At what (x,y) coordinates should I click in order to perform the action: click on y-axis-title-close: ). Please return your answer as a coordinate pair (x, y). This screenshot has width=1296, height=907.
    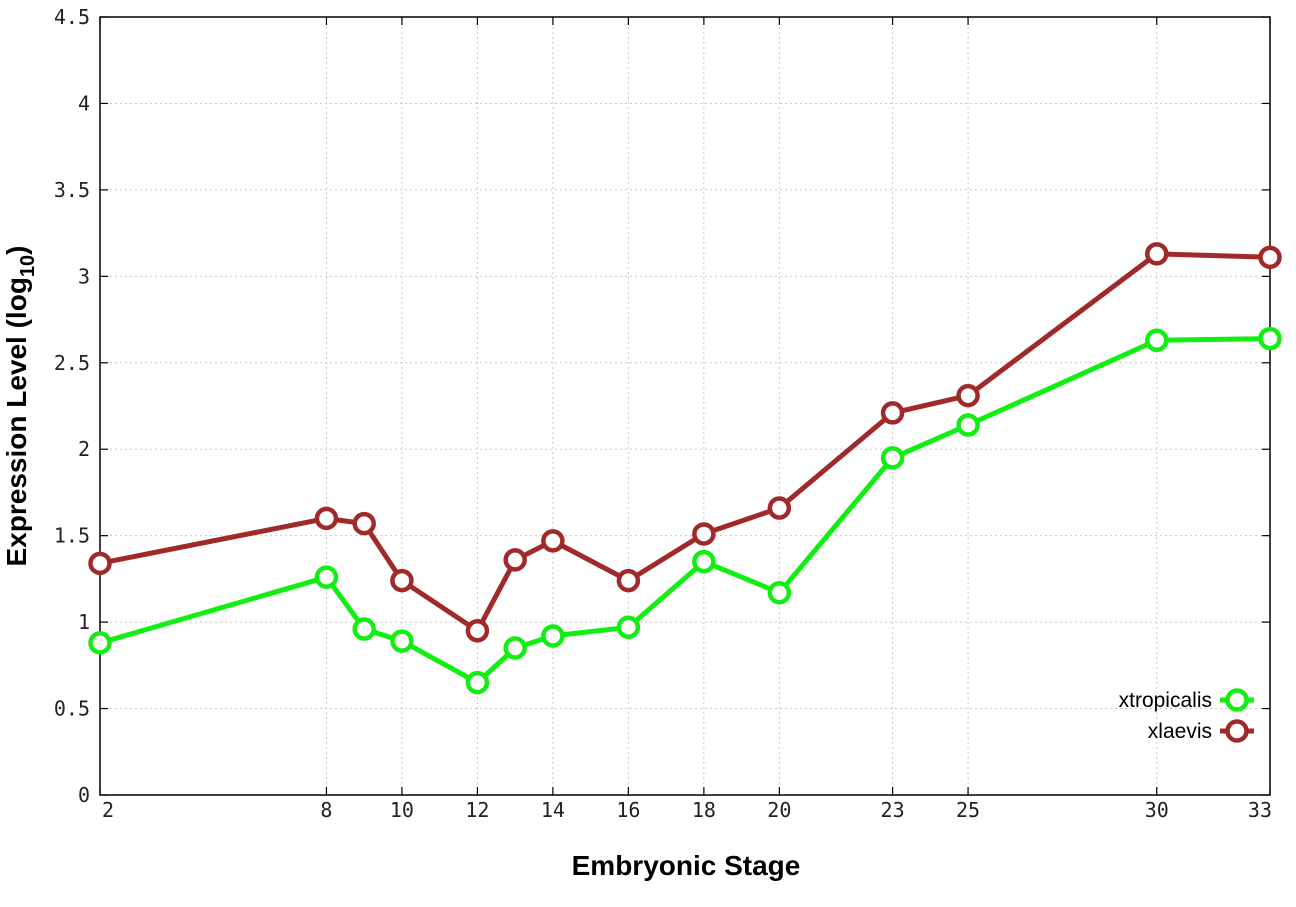
    Looking at the image, I should click on (16, 250).